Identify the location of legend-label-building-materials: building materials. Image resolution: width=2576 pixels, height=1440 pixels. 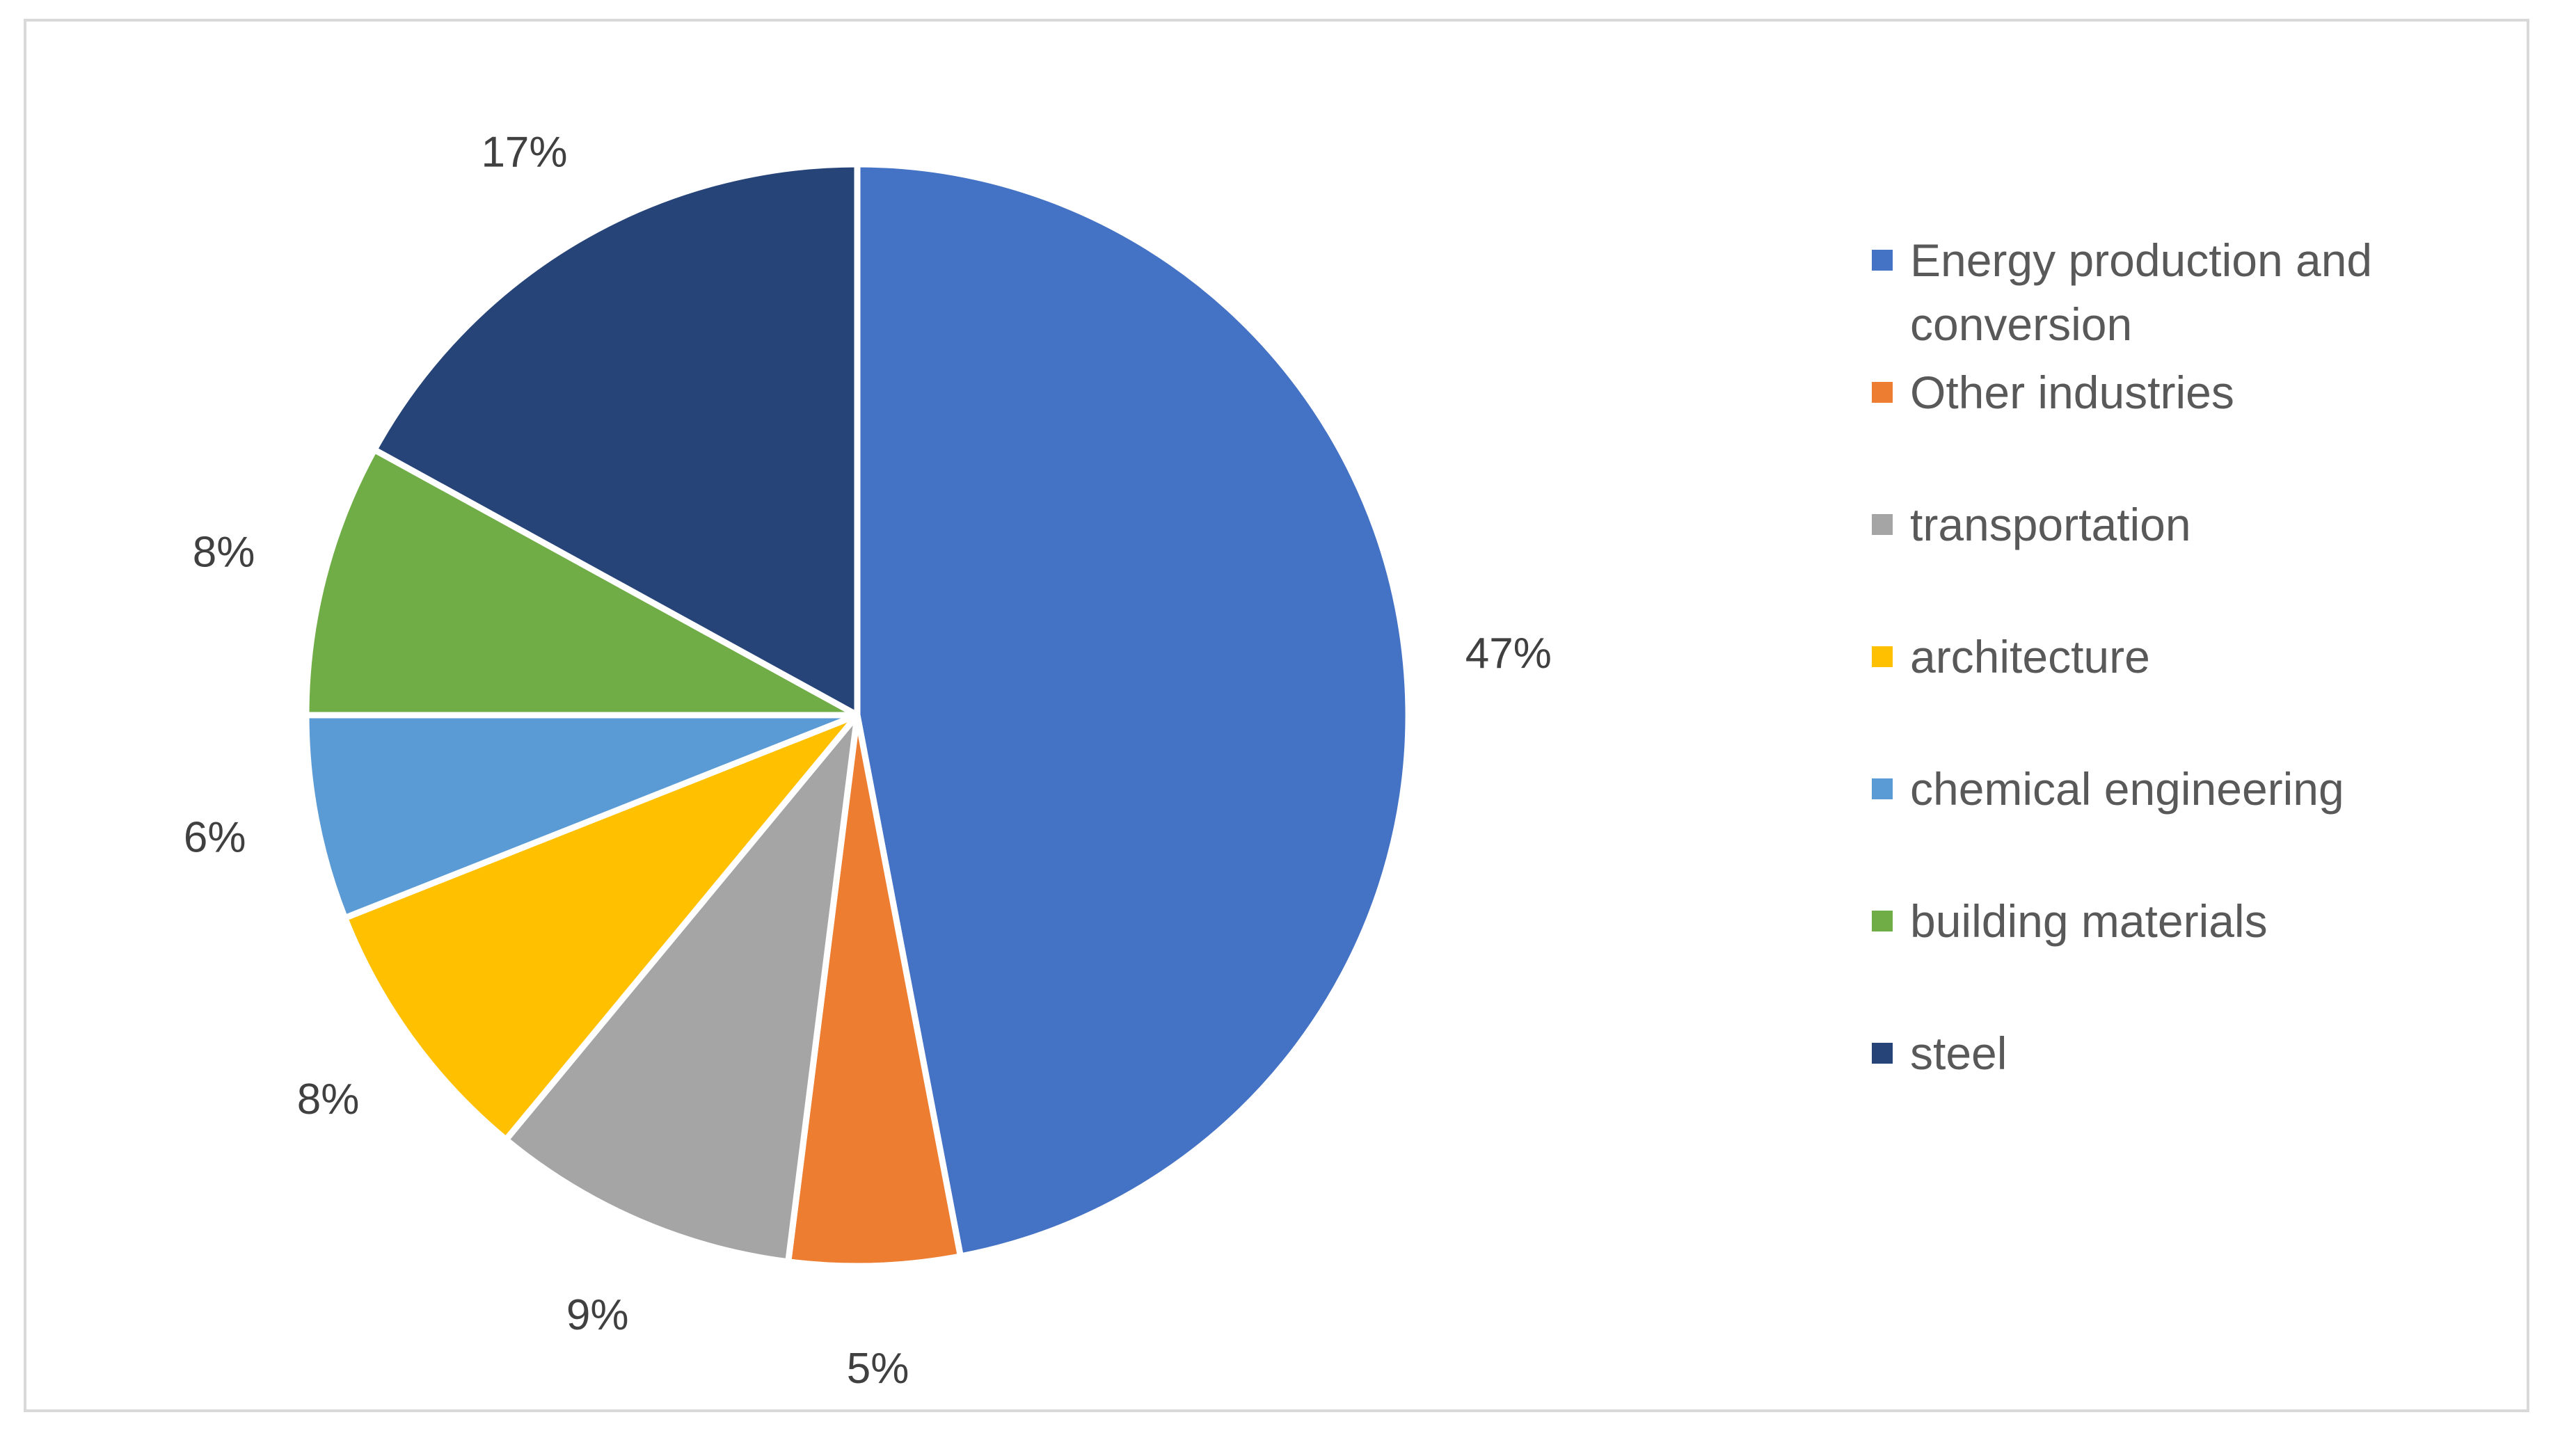
(2089, 921).